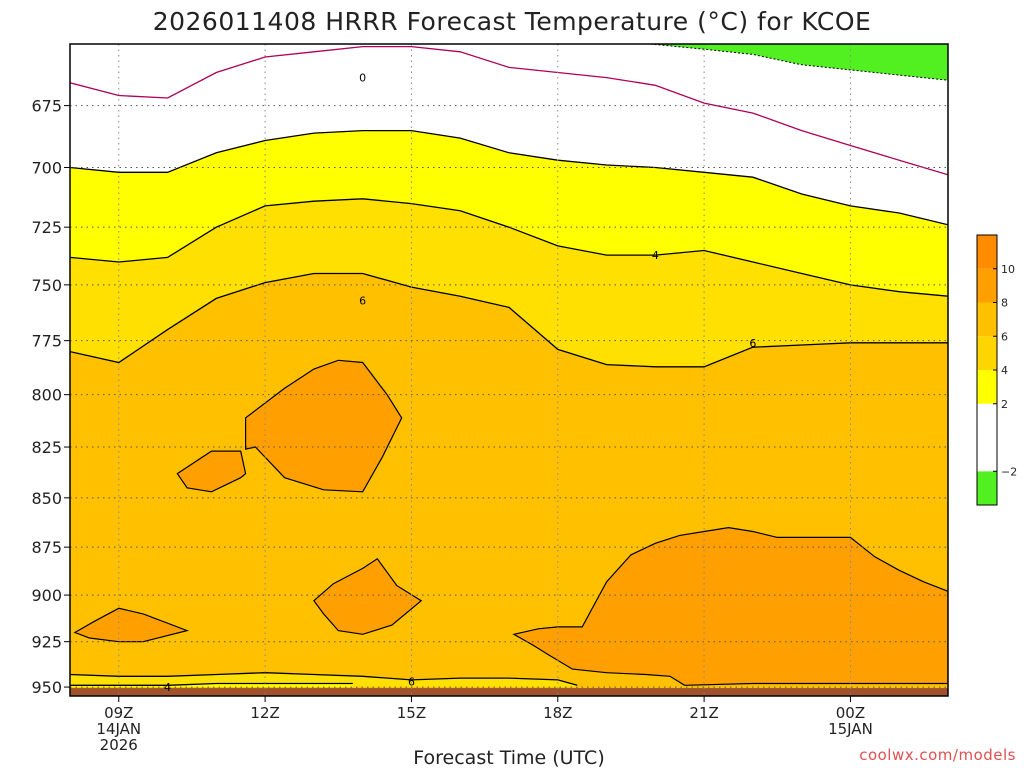 The width and height of the screenshot is (1024, 768). Describe the element at coordinates (46, 285) in the screenshot. I see `y-tick-label-750: 750` at that location.